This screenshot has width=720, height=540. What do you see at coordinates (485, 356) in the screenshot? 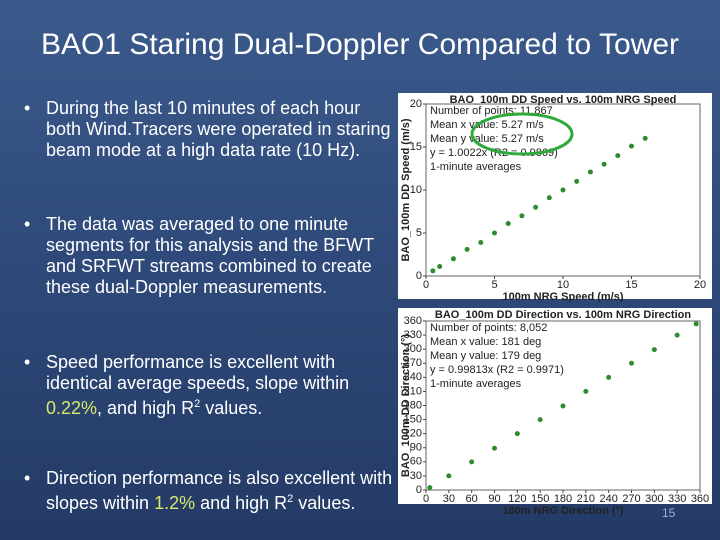
I see `annotation: Mean y value: 179 deg` at bounding box center [485, 356].